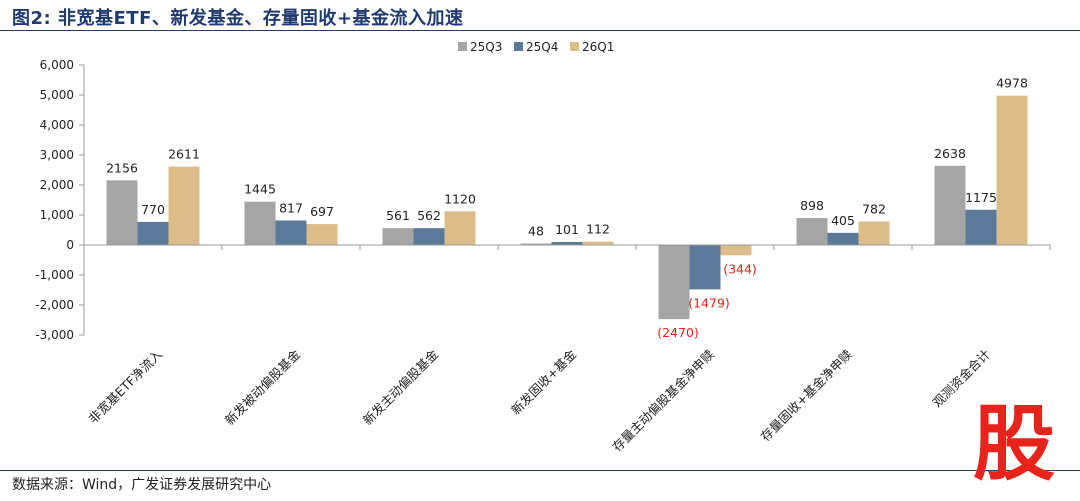 The height and width of the screenshot is (501, 1080). Describe the element at coordinates (981, 197) in the screenshot. I see `data-label: 1175` at that location.